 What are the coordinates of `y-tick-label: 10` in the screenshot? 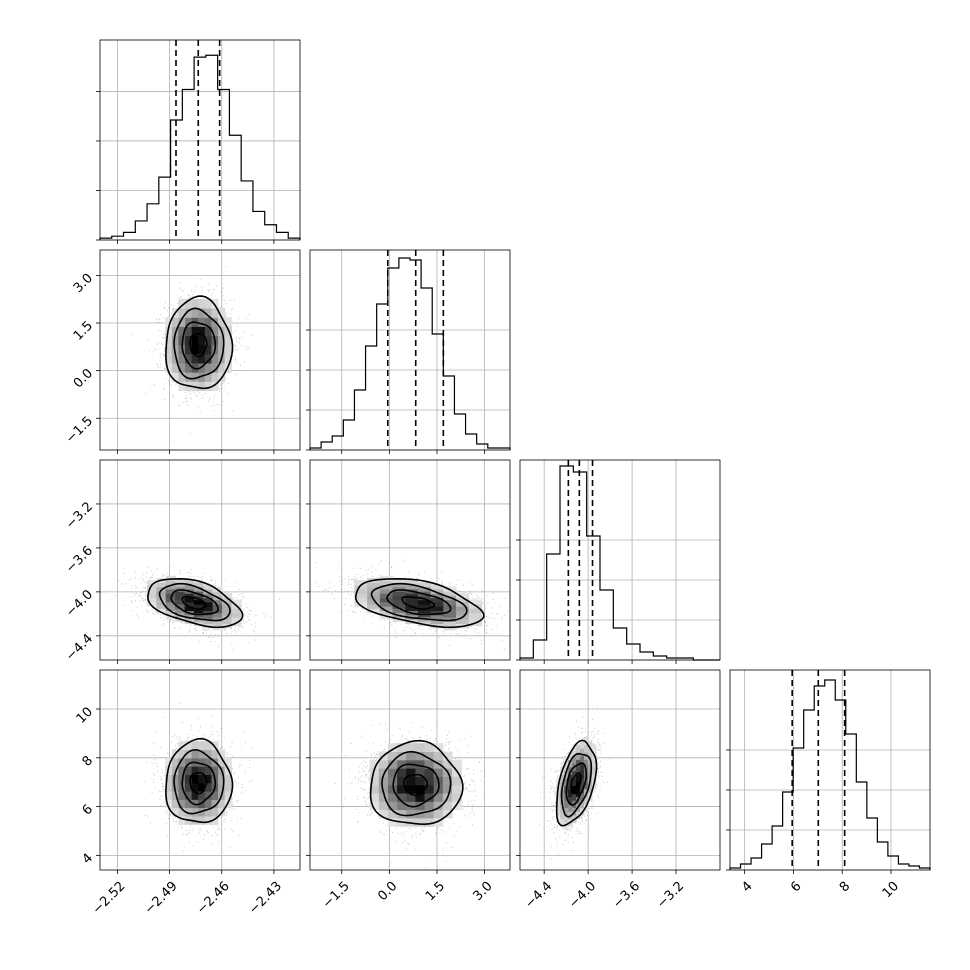 It's located at (85, 715).